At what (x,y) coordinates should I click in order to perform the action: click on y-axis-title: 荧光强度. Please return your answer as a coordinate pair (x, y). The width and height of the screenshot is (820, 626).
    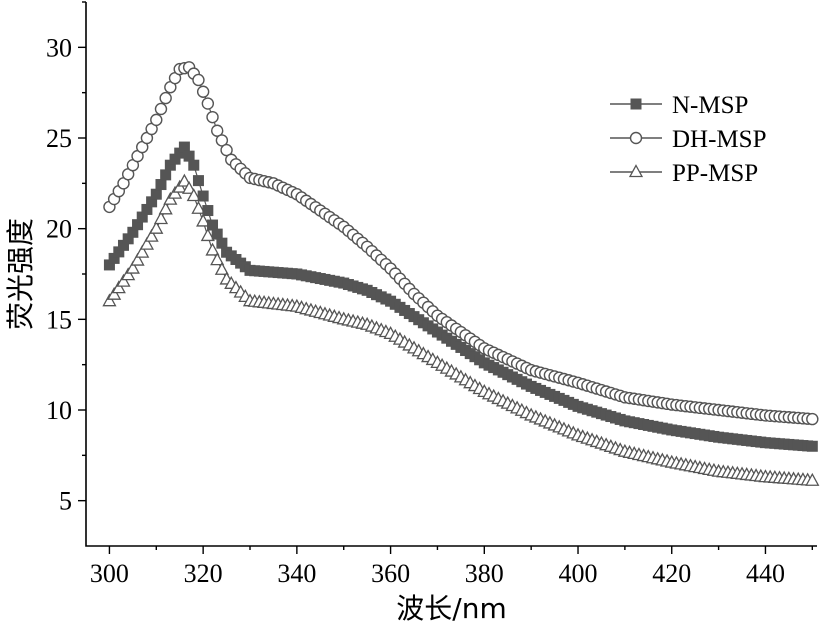
    Looking at the image, I should click on (20, 274).